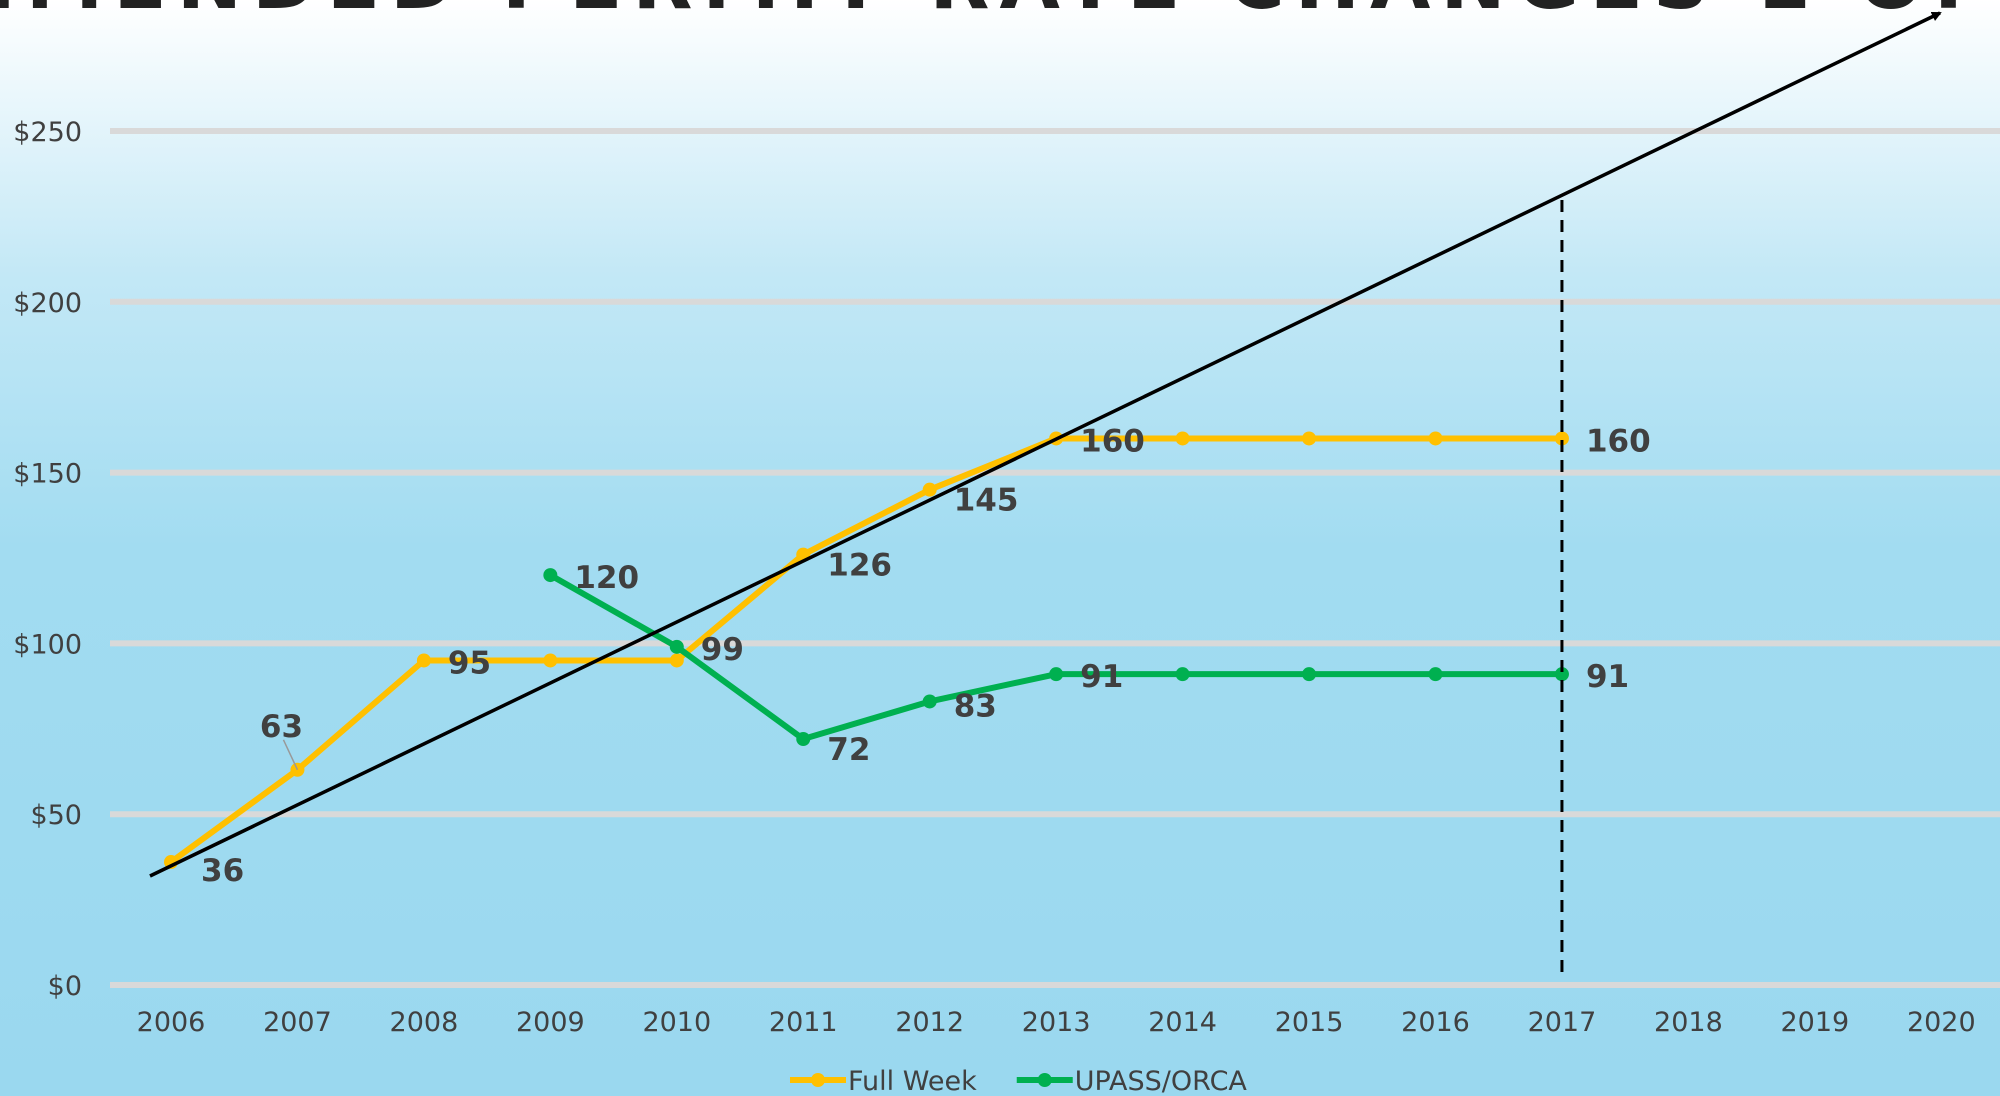 The width and height of the screenshot is (2000, 1096). What do you see at coordinates (1309, 1022) in the screenshot?
I see `x-tick-label: 2015` at bounding box center [1309, 1022].